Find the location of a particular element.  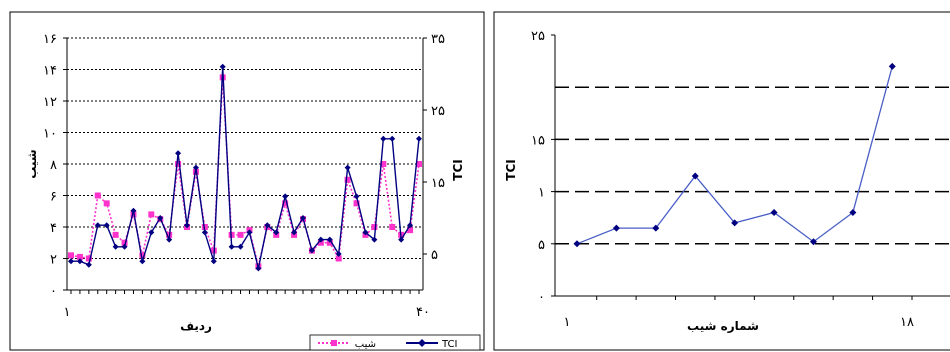

left-y-tick-label: ۱۰ is located at coordinates (50, 134).